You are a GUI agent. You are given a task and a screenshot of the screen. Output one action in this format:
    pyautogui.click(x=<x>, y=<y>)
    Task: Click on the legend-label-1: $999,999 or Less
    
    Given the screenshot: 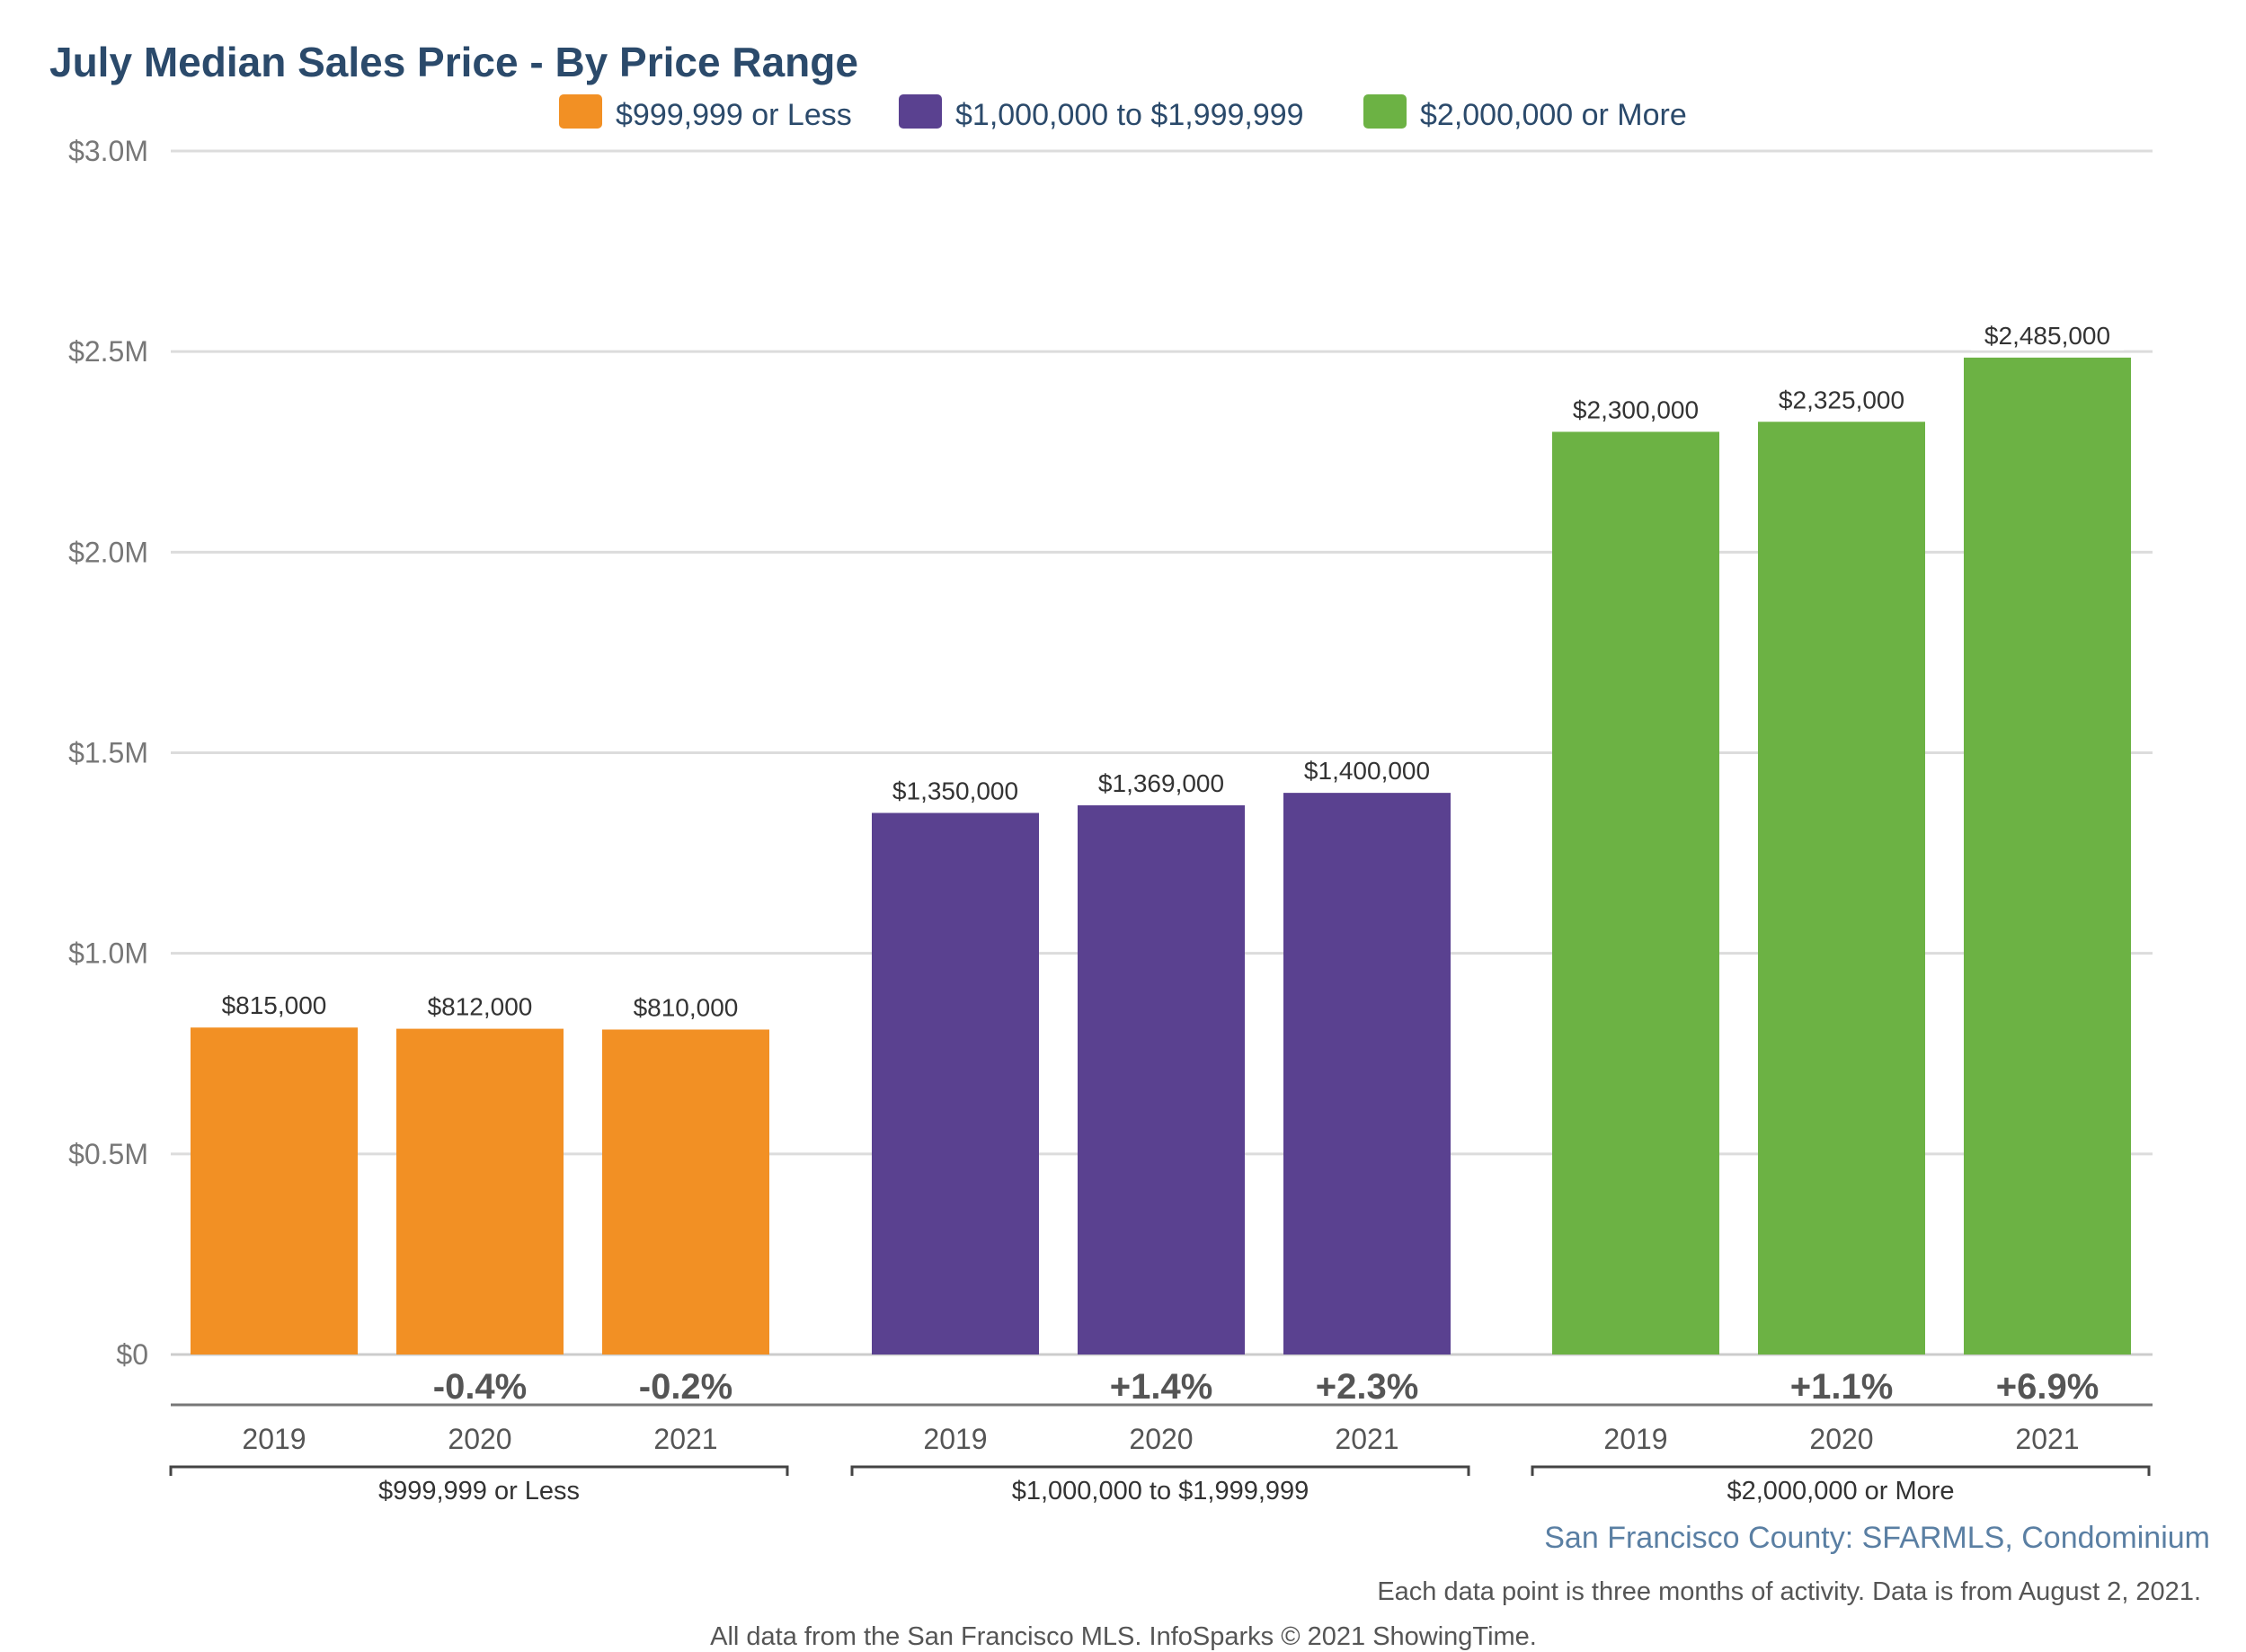 What is the action you would take?
    pyautogui.click(x=734, y=115)
    